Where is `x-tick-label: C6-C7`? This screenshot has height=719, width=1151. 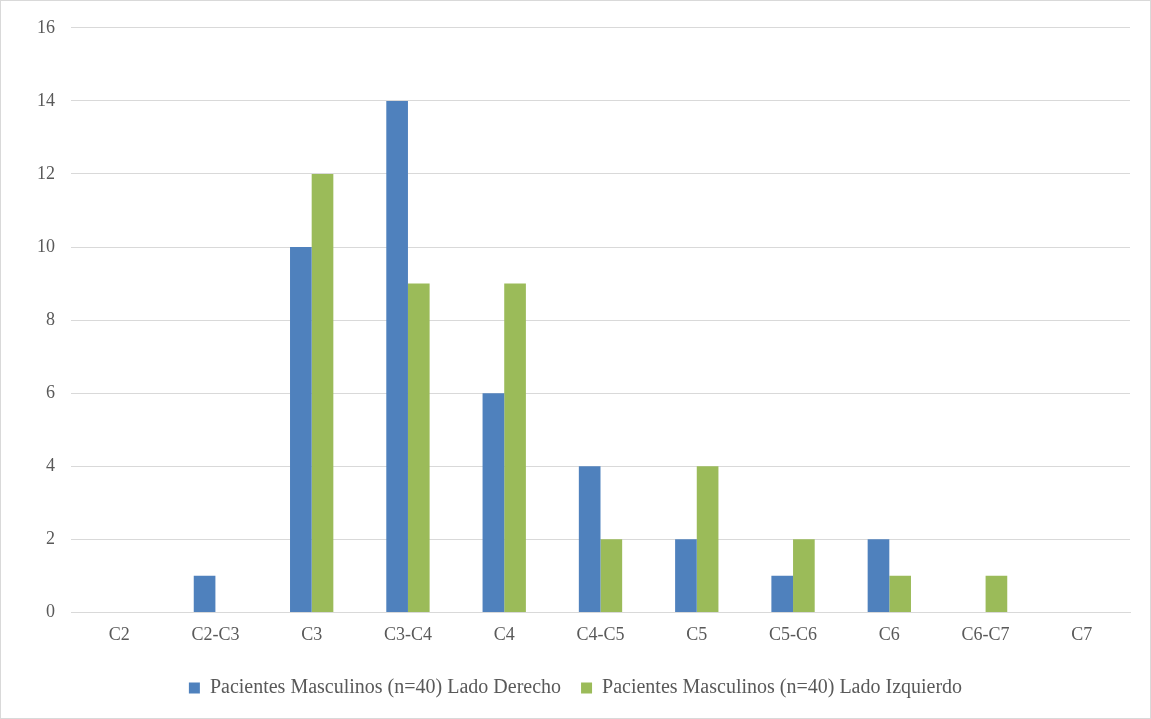 x-tick-label: C6-C7 is located at coordinates (985, 633).